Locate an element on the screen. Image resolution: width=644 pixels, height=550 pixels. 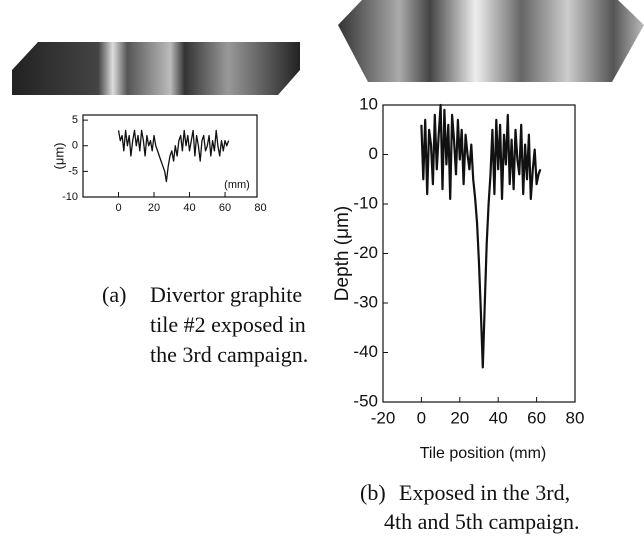
tile-image-b is located at coordinates (491, 41).